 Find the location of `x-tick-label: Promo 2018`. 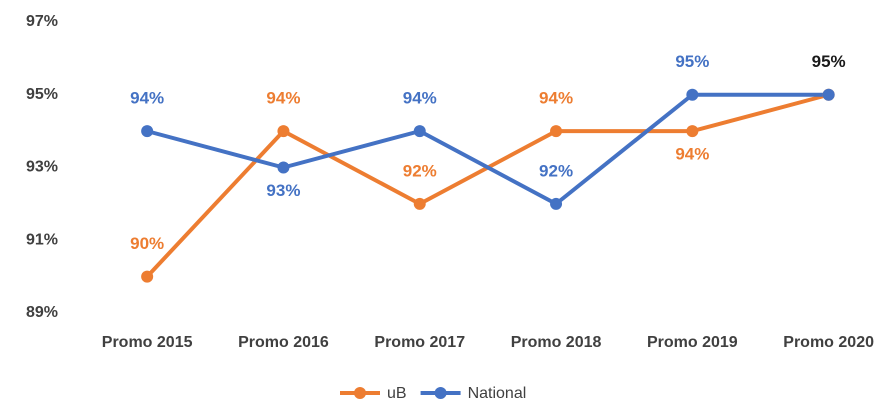

x-tick-label: Promo 2018 is located at coordinates (556, 342).